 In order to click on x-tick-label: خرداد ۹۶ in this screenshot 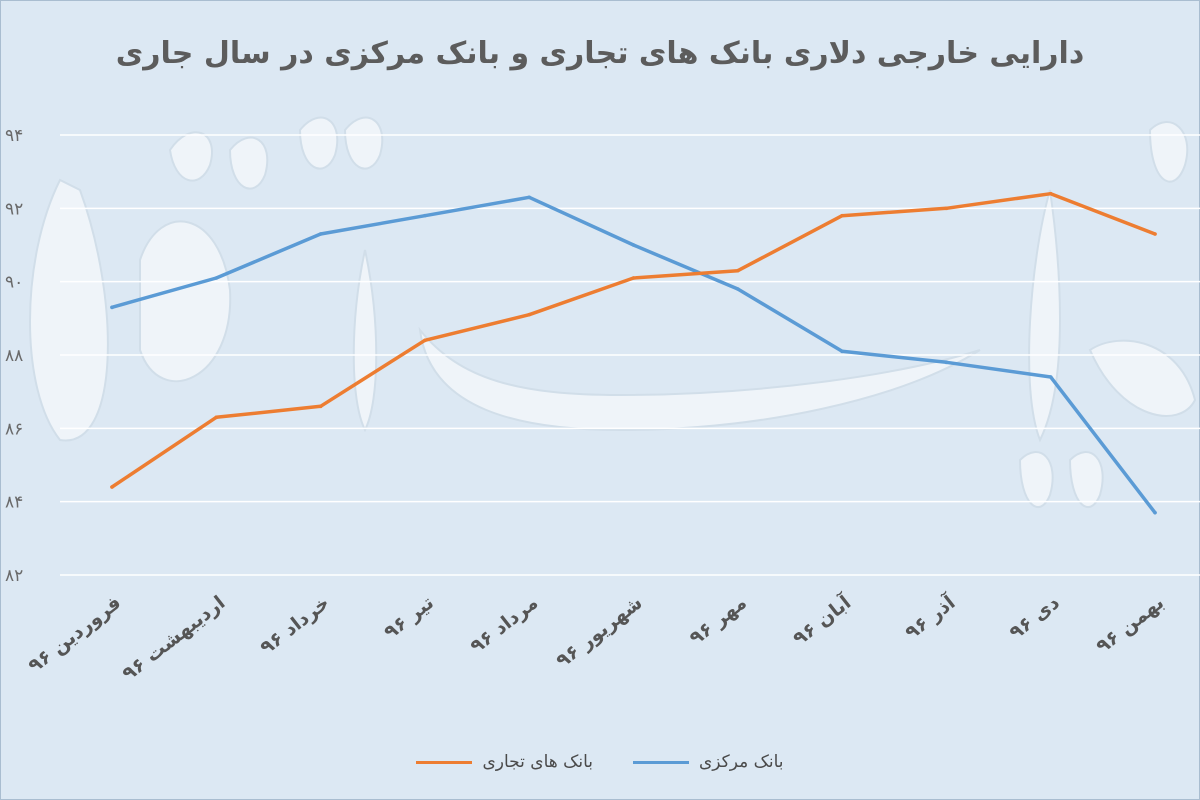, I will do `click(295, 625)`.